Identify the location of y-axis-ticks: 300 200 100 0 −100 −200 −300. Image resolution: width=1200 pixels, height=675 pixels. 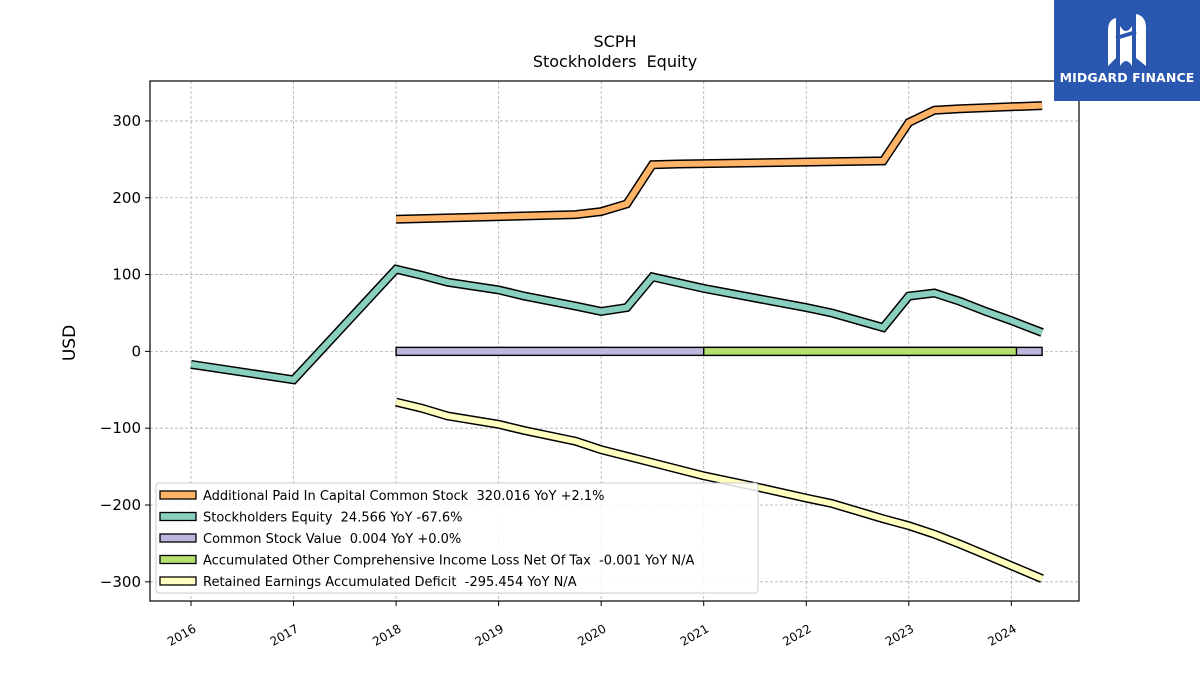
(125, 351).